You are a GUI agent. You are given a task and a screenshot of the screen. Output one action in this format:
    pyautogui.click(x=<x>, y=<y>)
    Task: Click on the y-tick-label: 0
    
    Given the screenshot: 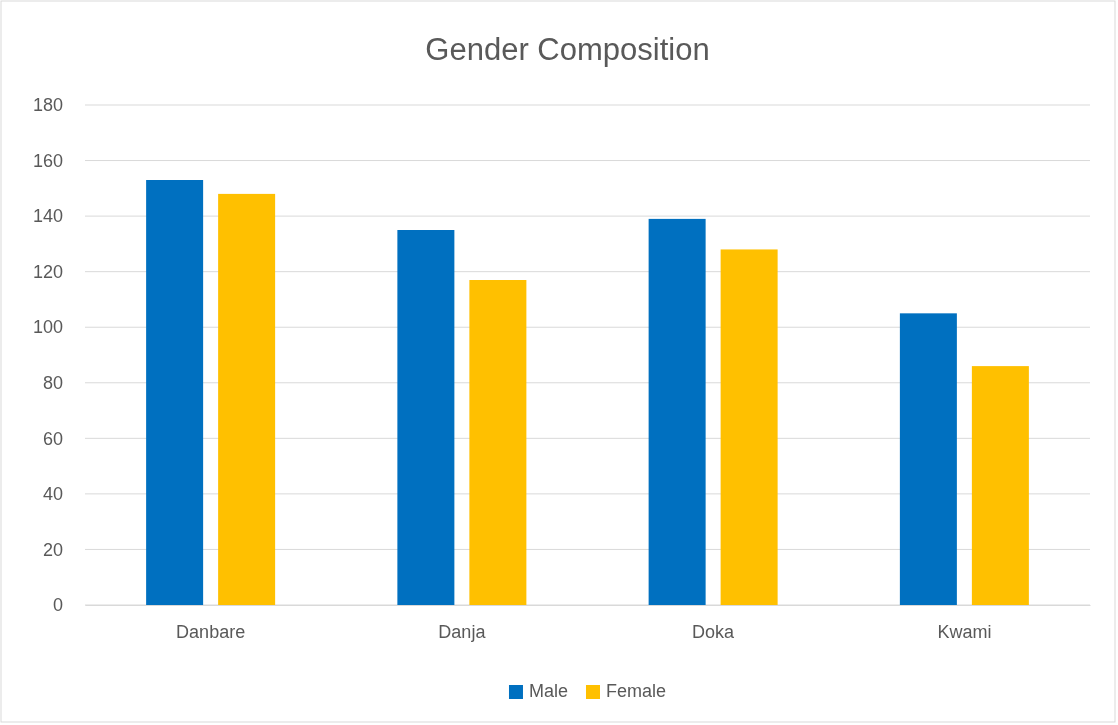 What is the action you would take?
    pyautogui.click(x=57, y=605)
    